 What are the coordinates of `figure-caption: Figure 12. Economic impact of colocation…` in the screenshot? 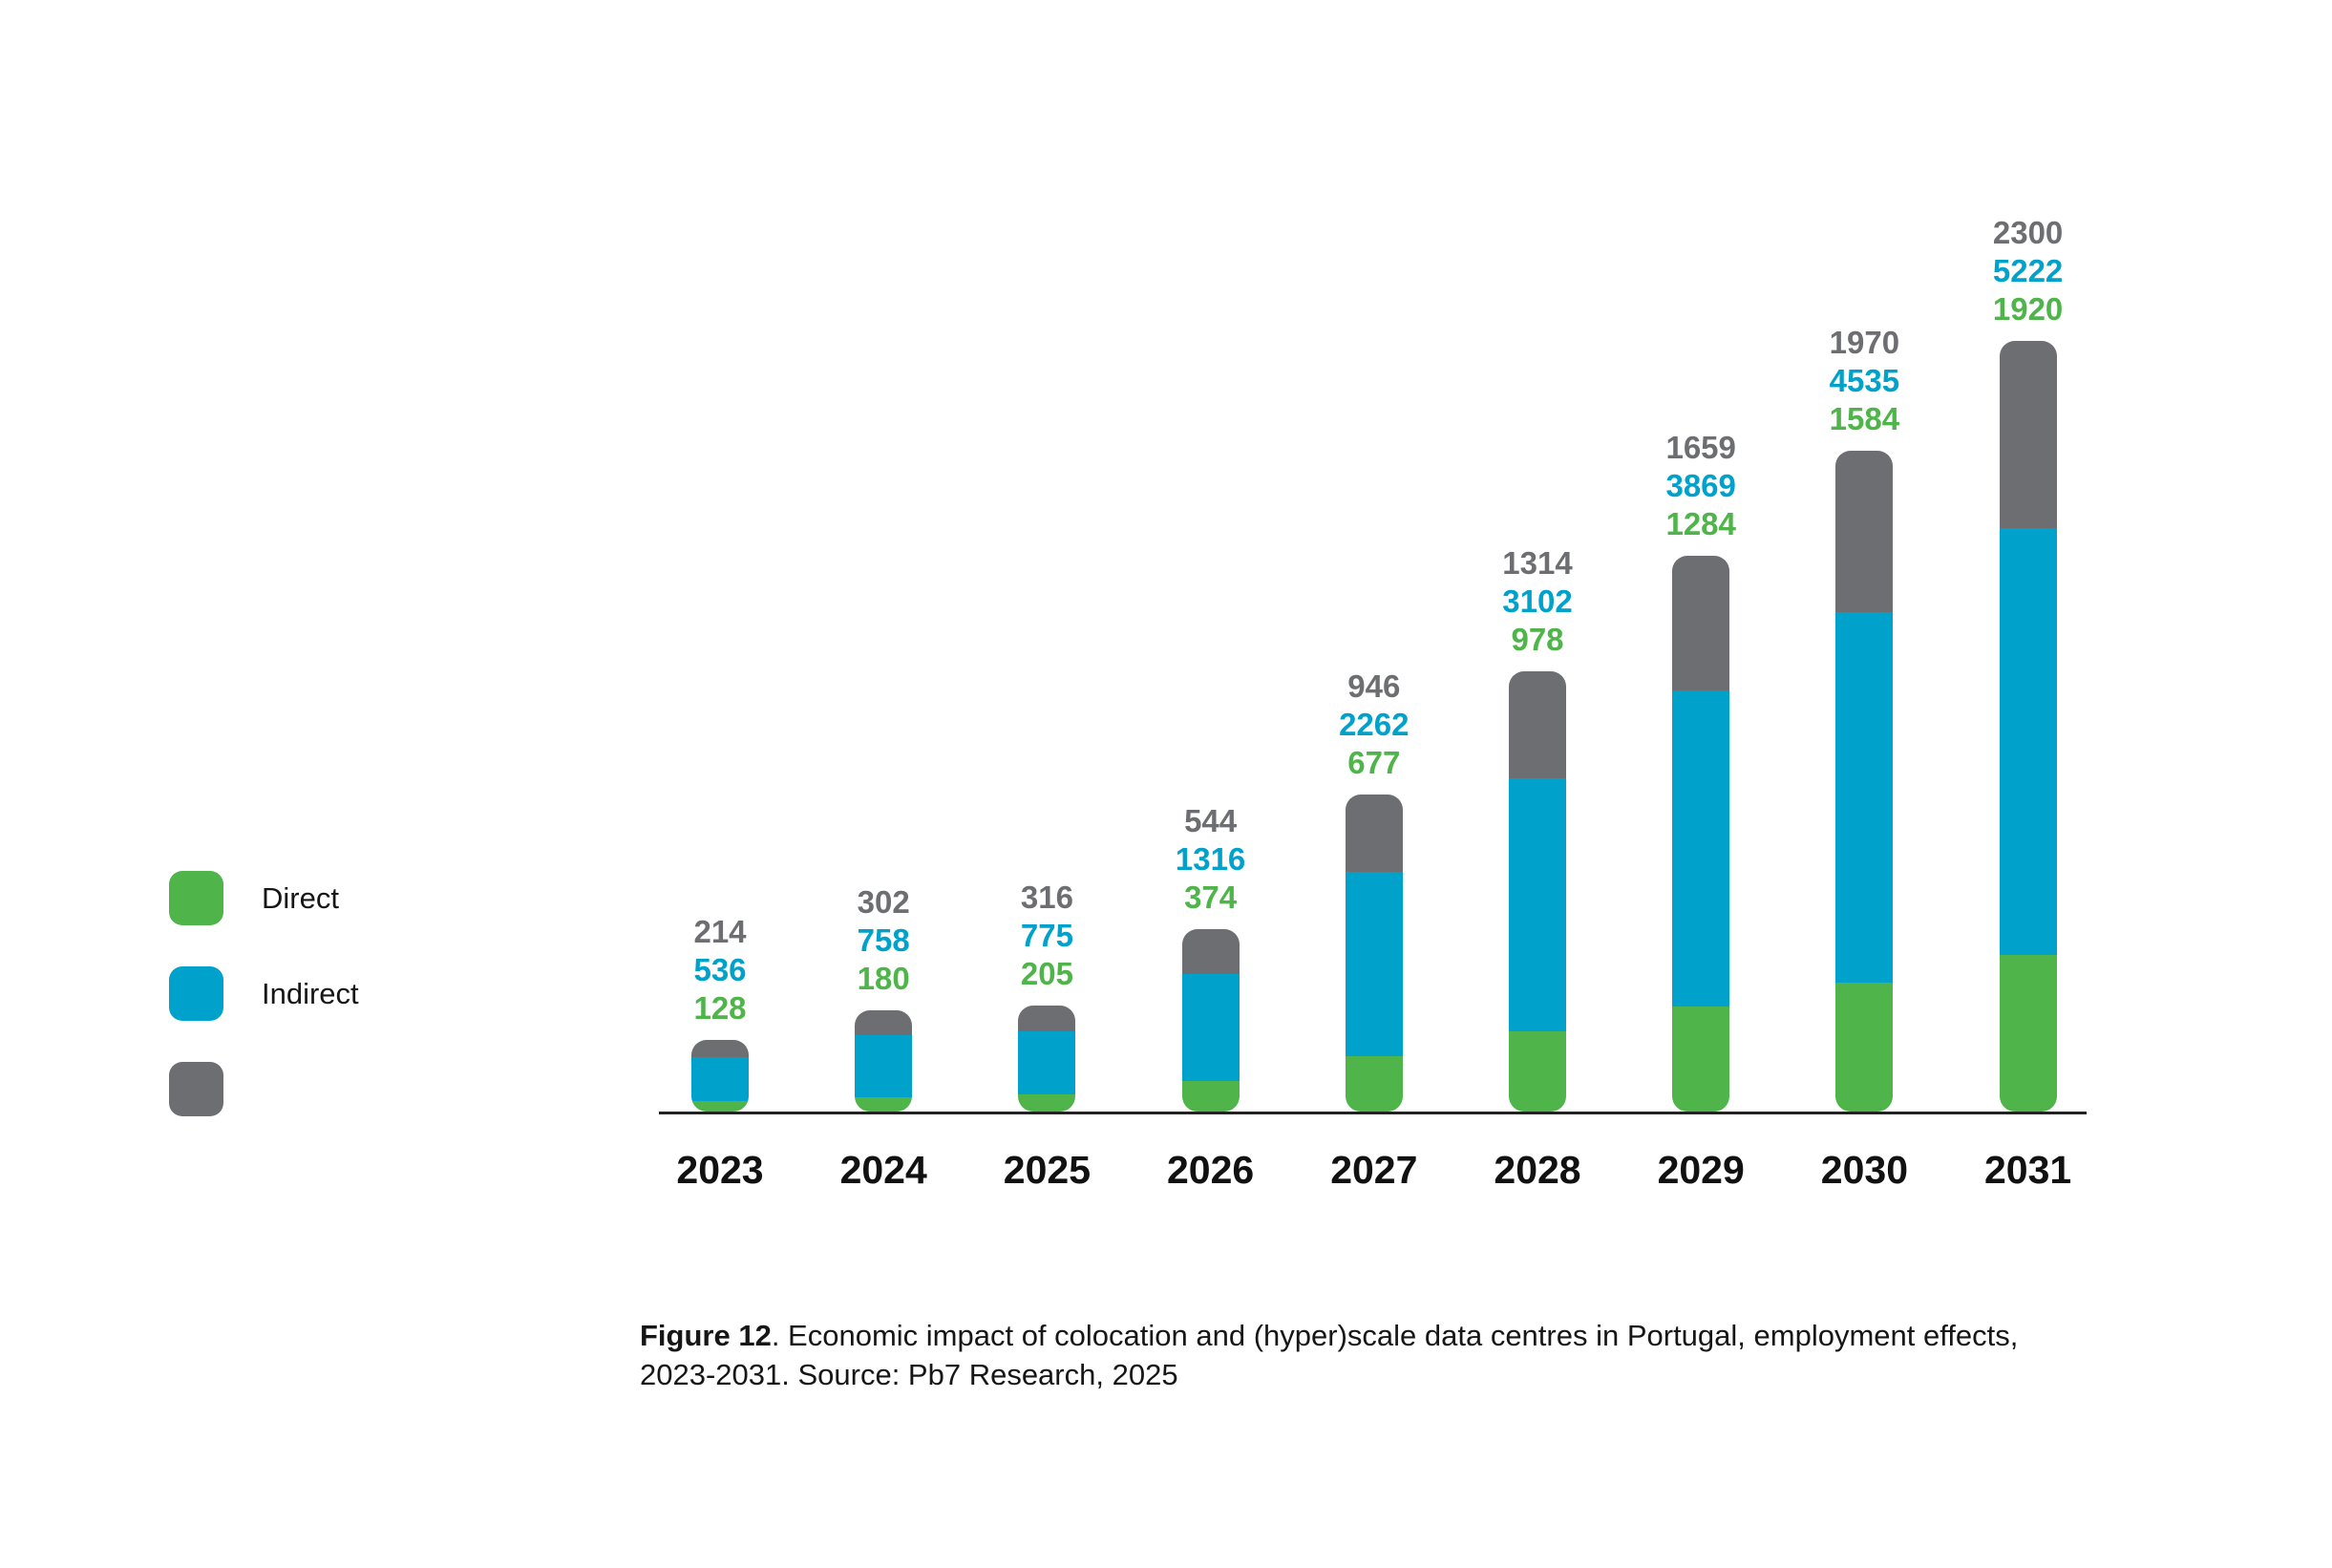 It's located at (1356, 1355).